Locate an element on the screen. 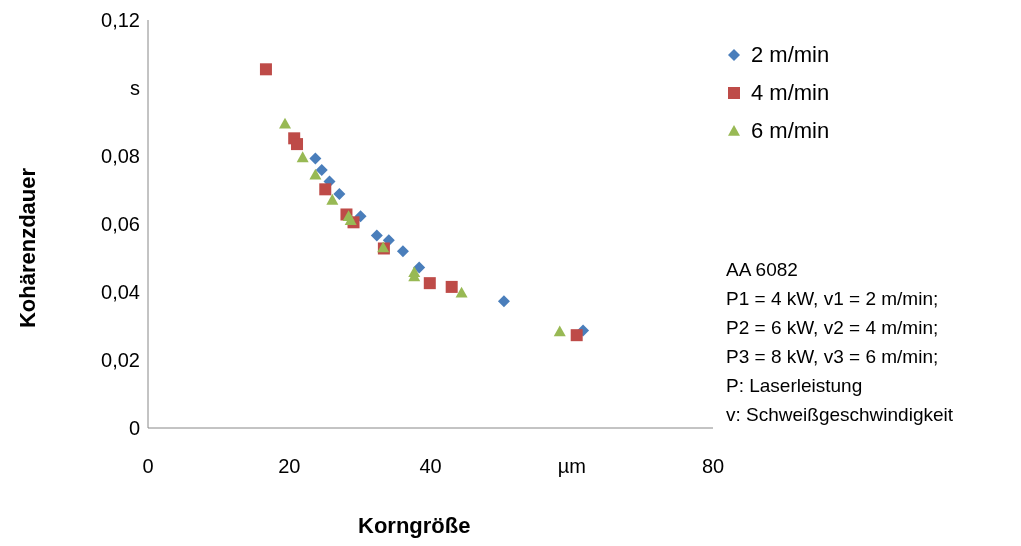 Image resolution: width=1021 pixels, height=546 pixels. text: v: Schweißgeschwindigkeit is located at coordinates (840, 415).